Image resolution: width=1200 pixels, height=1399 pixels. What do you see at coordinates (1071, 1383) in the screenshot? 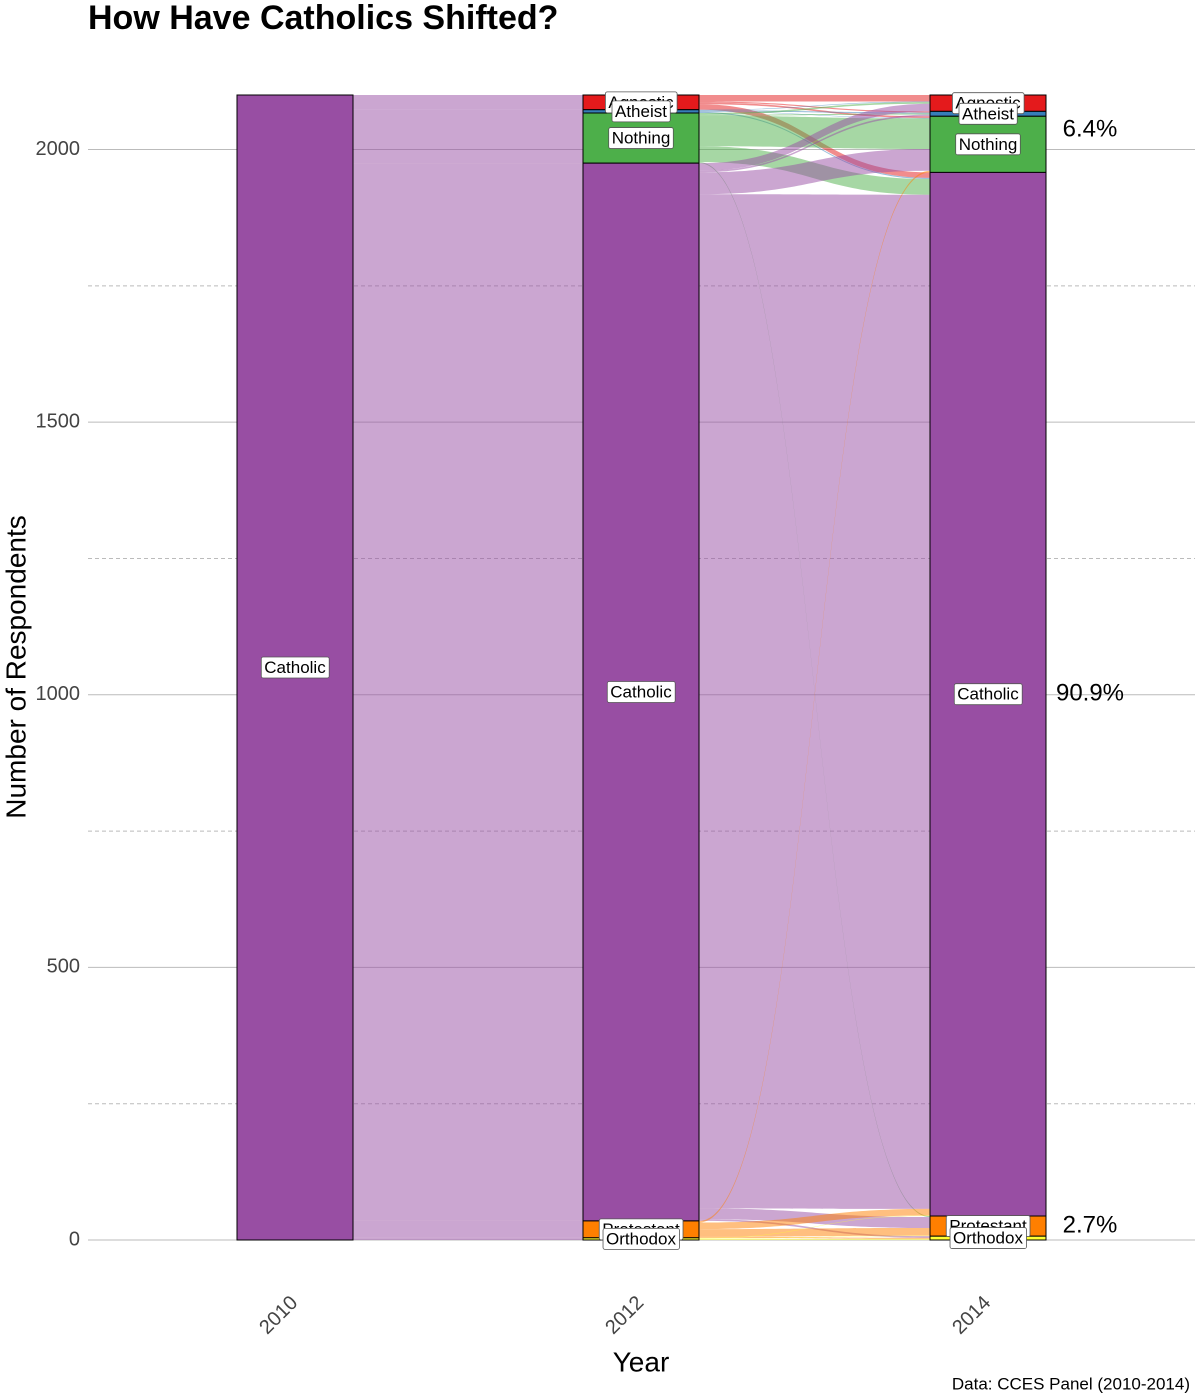
I see `caption: Data: CCES Panel (2010-2014)` at bounding box center [1071, 1383].